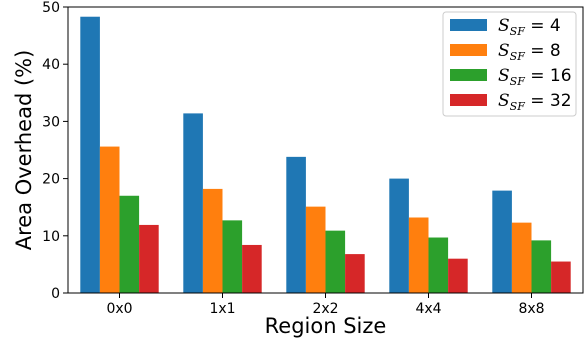  Describe the element at coordinates (55, 294) in the screenshot. I see `y-tick-label: 0` at that location.